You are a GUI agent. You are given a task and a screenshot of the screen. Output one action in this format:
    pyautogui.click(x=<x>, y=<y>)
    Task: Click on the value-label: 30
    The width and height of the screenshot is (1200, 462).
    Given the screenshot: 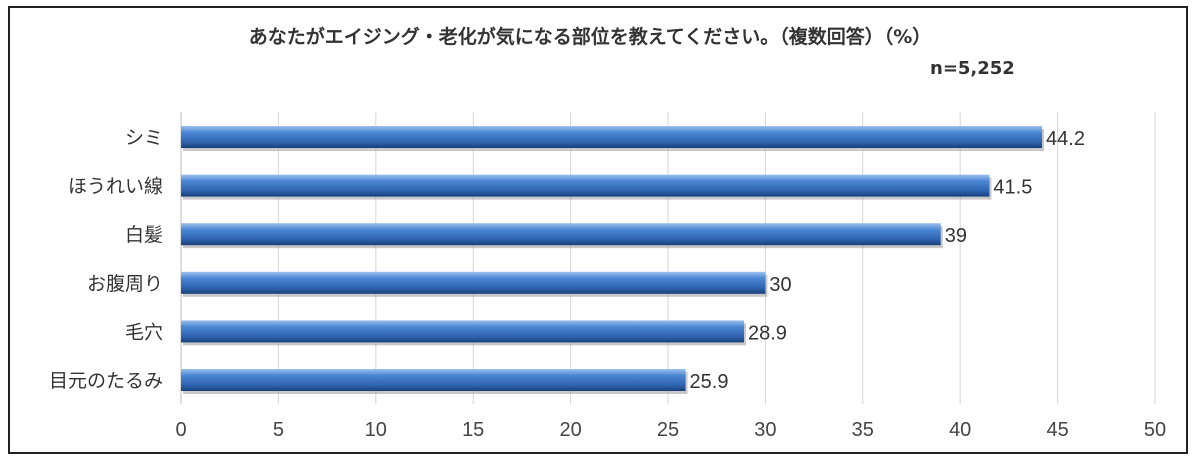 What is the action you would take?
    pyautogui.click(x=780, y=285)
    